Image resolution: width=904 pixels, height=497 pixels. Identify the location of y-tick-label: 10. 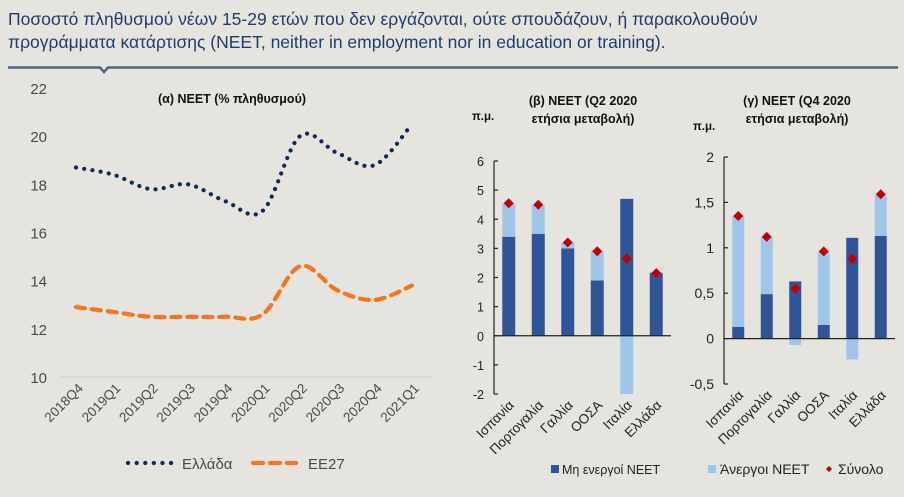
(38, 378).